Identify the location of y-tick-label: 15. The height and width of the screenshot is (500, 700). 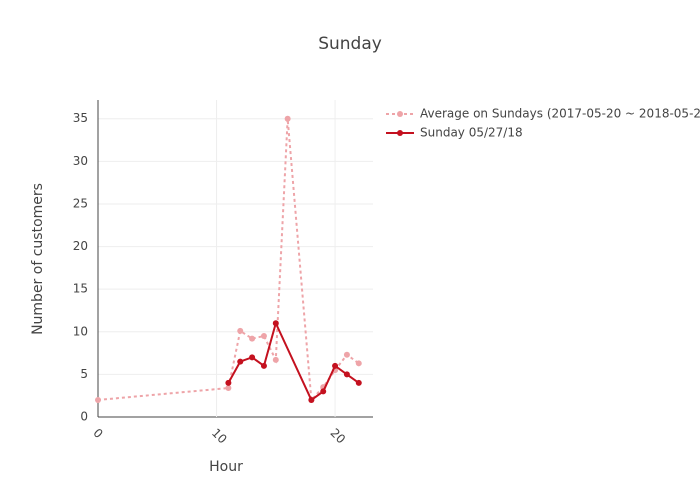
(80, 289).